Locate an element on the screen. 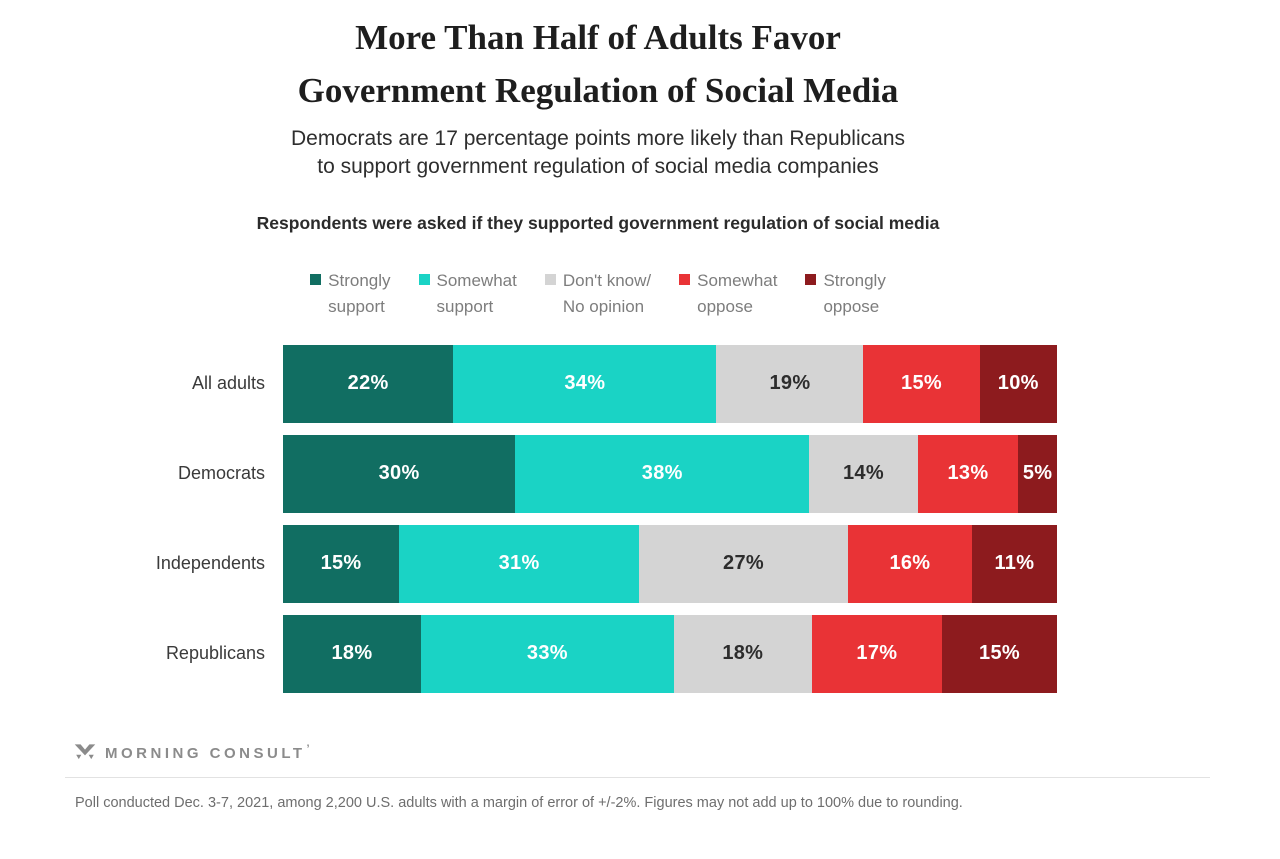 Image resolution: width=1280 pixels, height=859 pixels. segment-value-label: 31% is located at coordinates (519, 563).